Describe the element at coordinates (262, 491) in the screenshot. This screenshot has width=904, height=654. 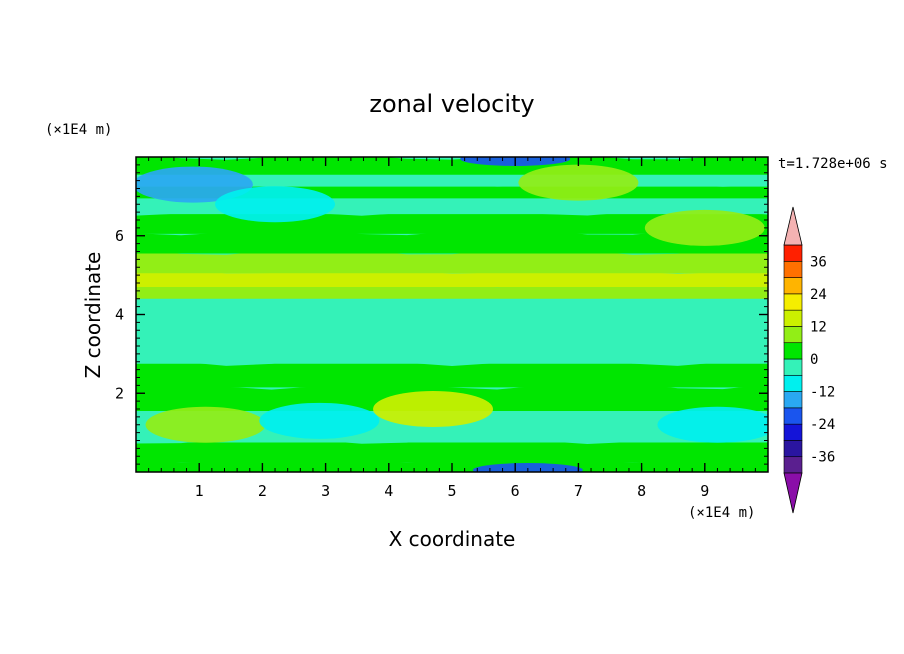
I see `x-tick-label: 2` at that location.